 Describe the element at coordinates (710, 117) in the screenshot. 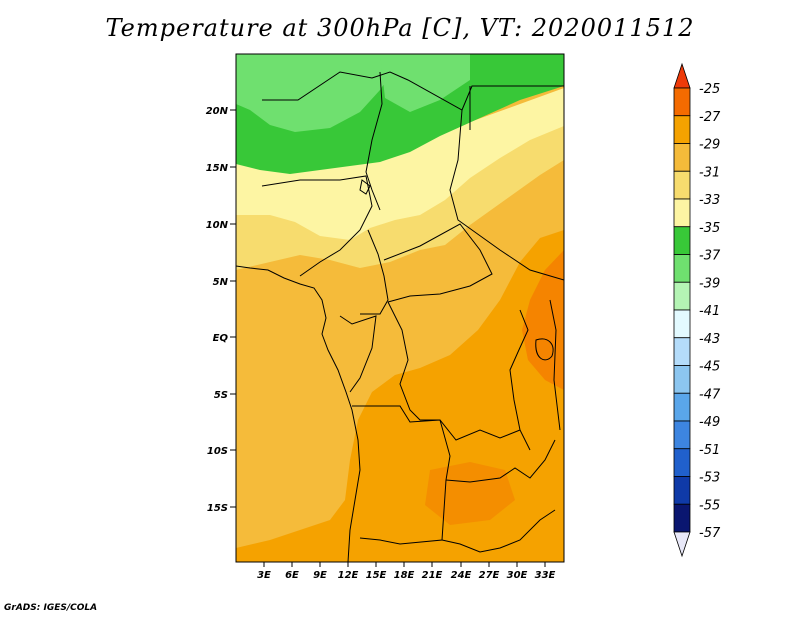

I see `colorbar-label: -27` at that location.